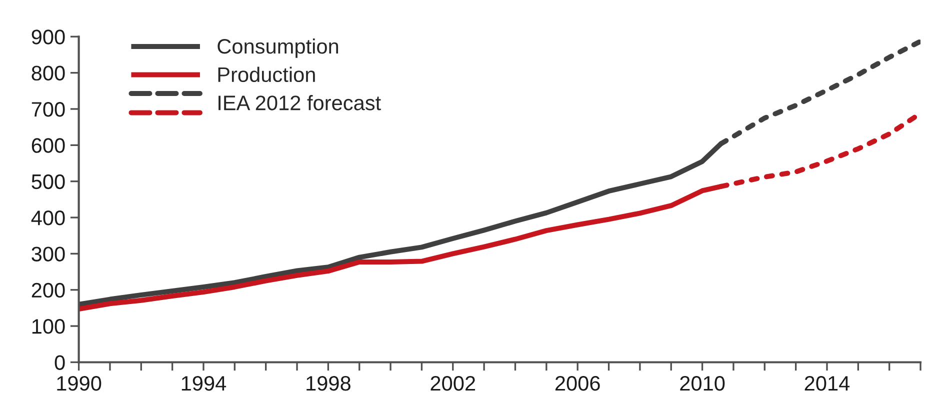  I want to click on y-tick-label: 0, so click(59, 362).